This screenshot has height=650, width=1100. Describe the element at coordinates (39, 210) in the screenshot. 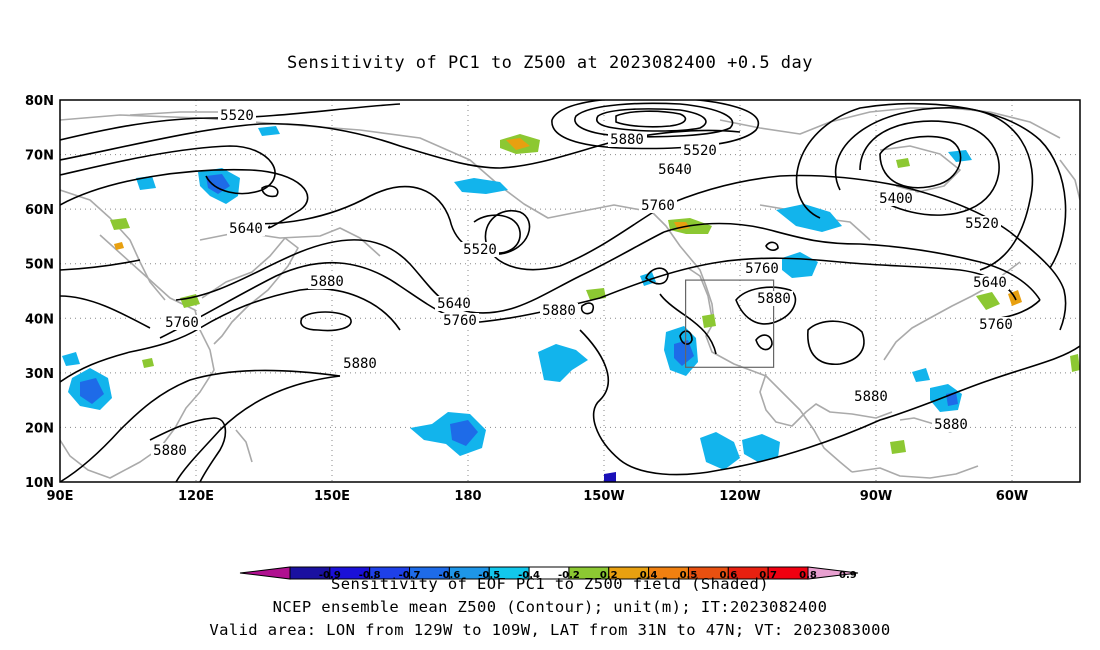

I see `lat-tick: 60N` at that location.